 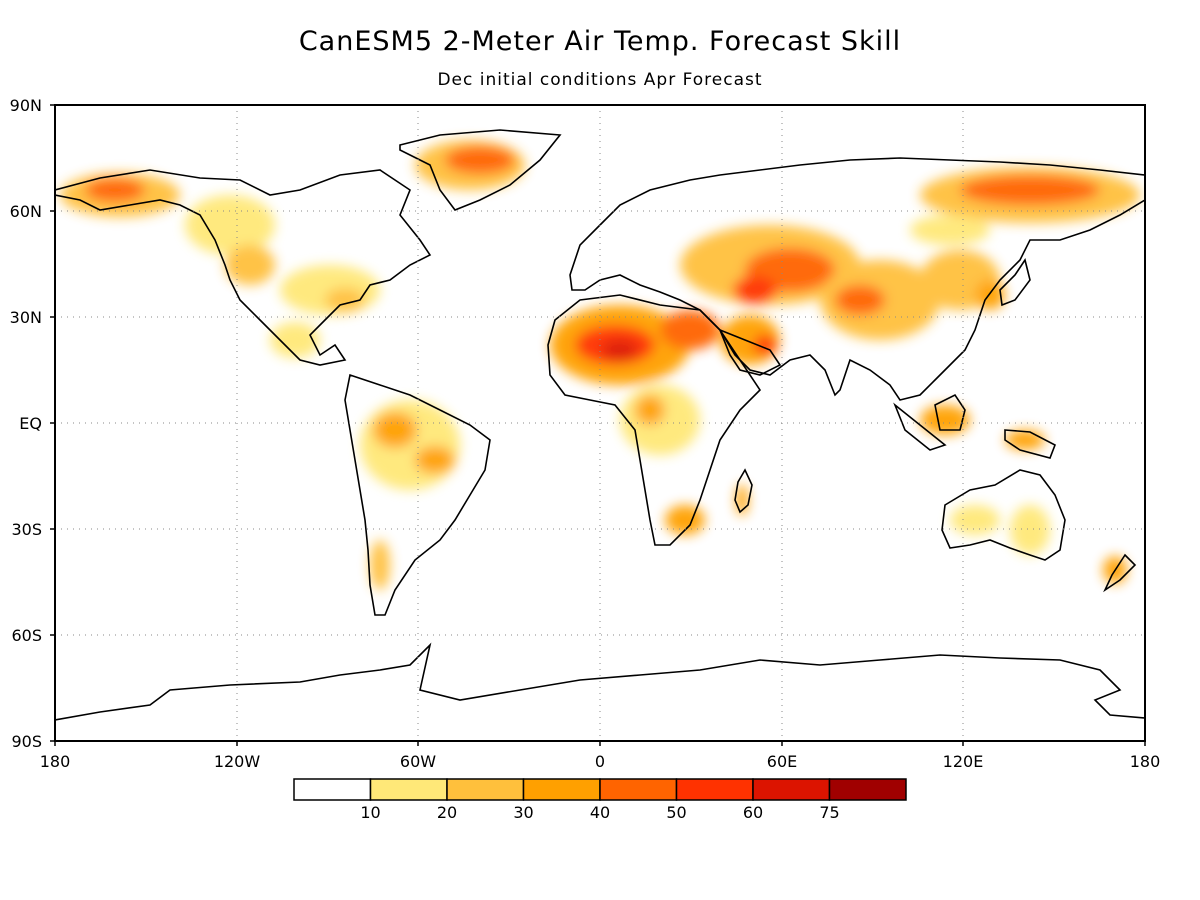 I want to click on lon-label: 0, so click(x=600, y=761).